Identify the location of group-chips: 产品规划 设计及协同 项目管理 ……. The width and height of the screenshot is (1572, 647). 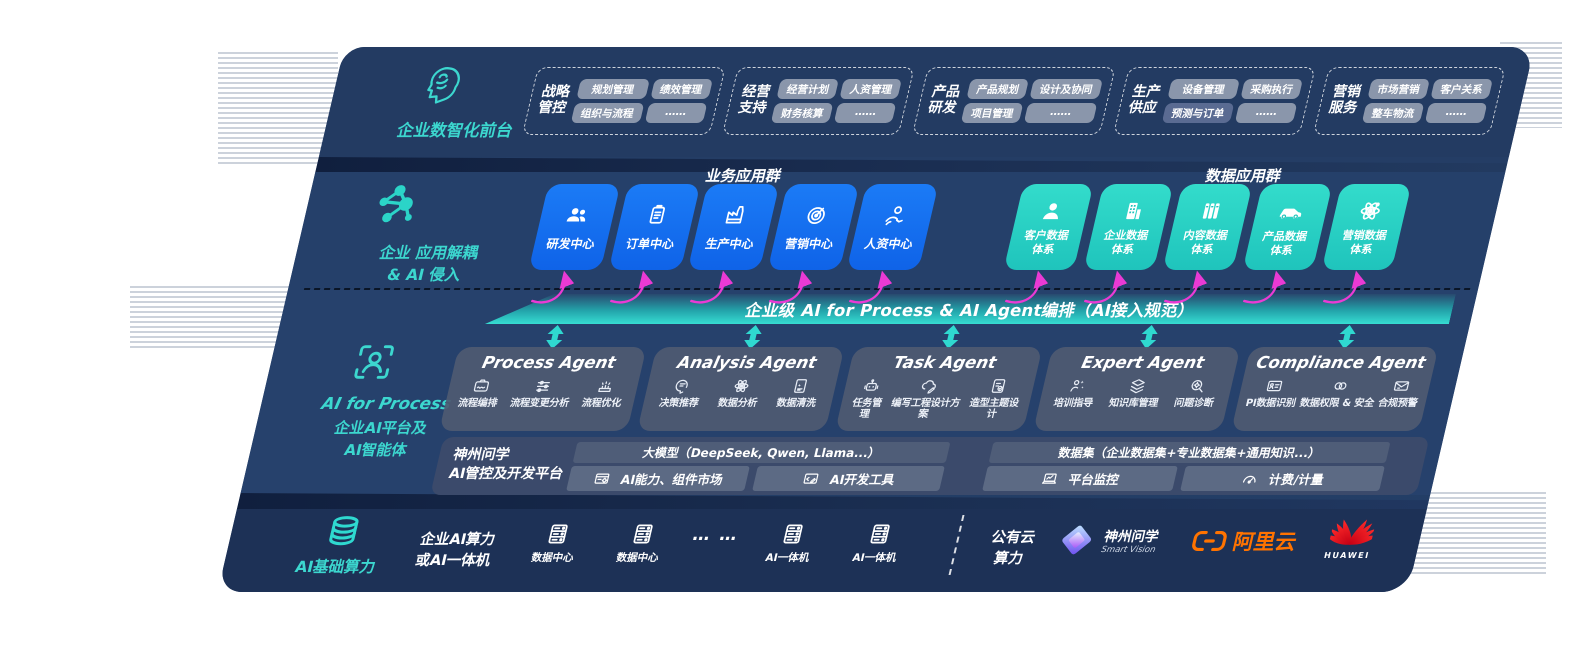
(1031, 101).